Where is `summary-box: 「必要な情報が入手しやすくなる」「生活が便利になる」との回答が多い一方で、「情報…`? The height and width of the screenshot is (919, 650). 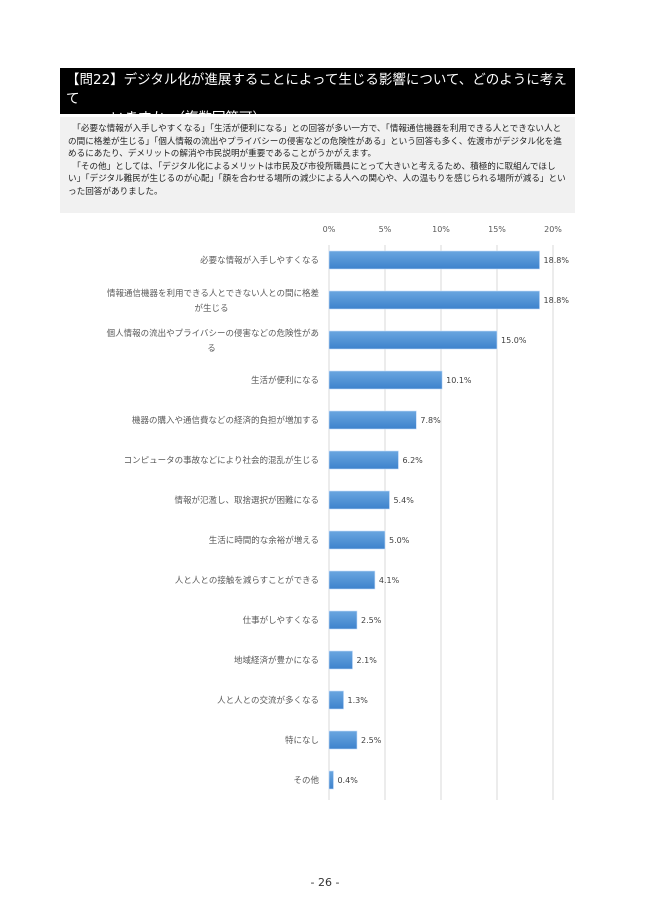 summary-box: 「必要な情報が入手しやすくなる」「生活が便利になる」との回答が多い一方で、「情報… is located at coordinates (317, 165).